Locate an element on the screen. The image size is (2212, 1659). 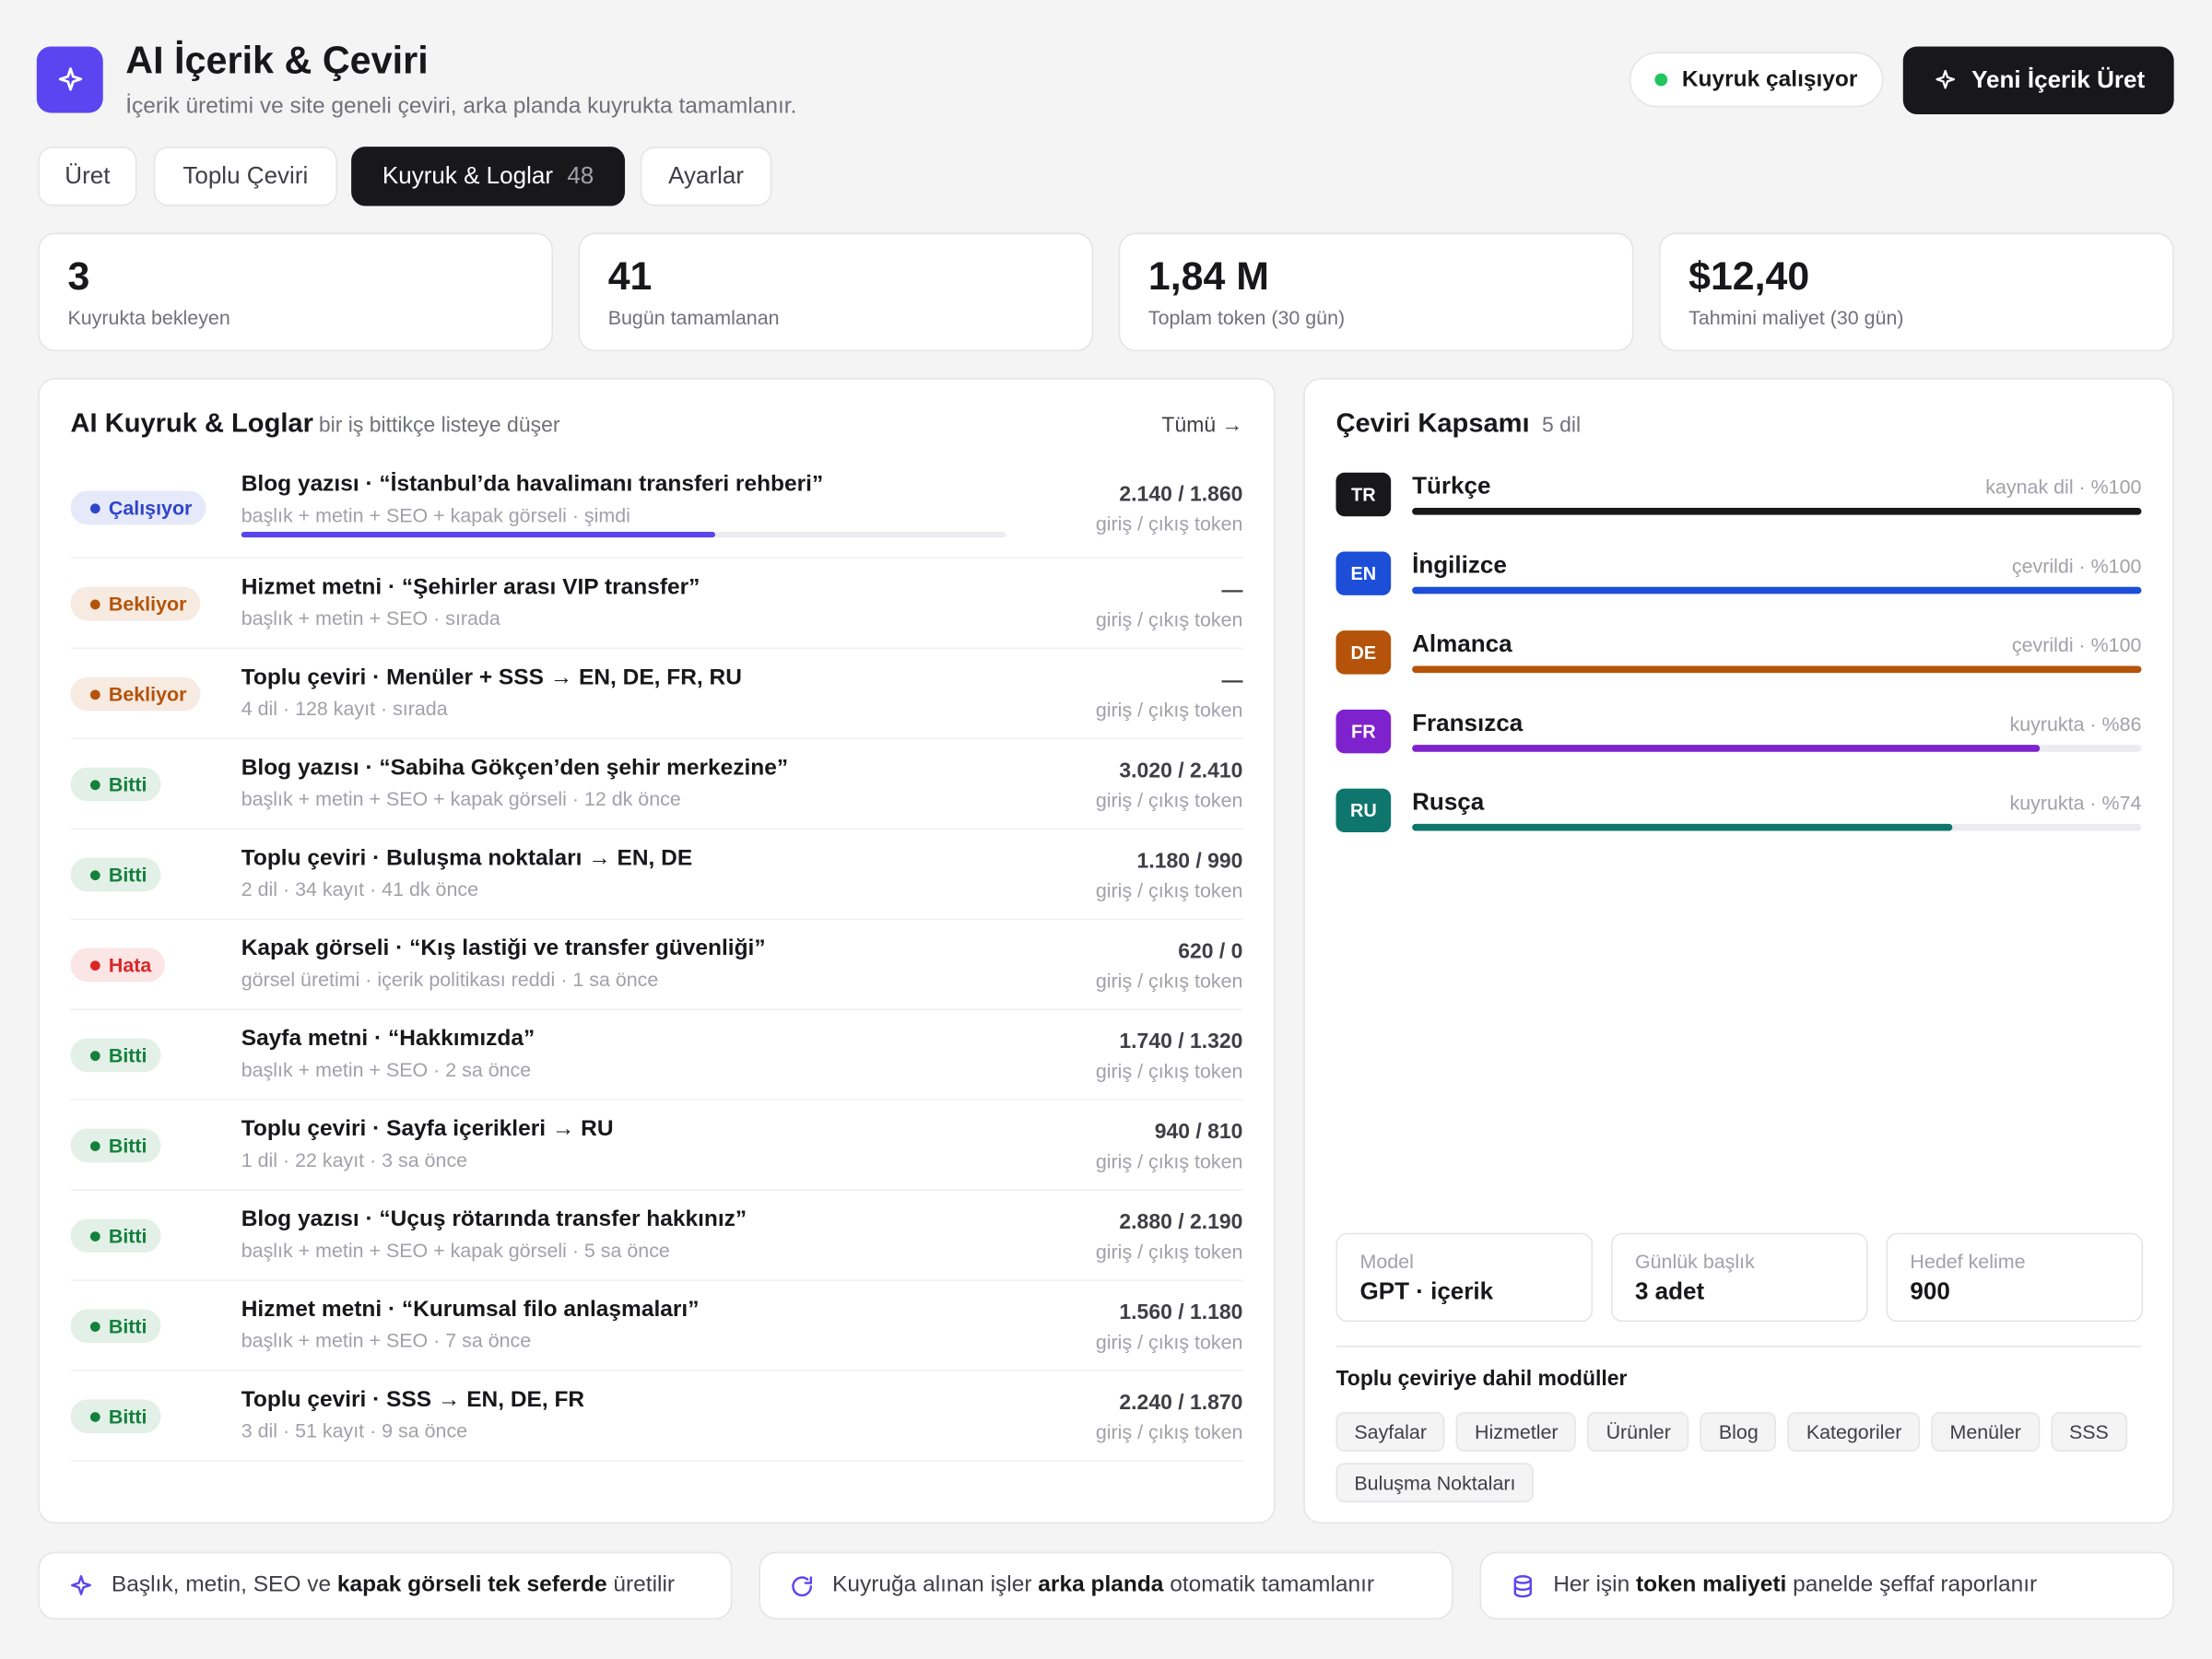
job-tokens: 3.020 / 2.410 is located at coordinates (1181, 771).